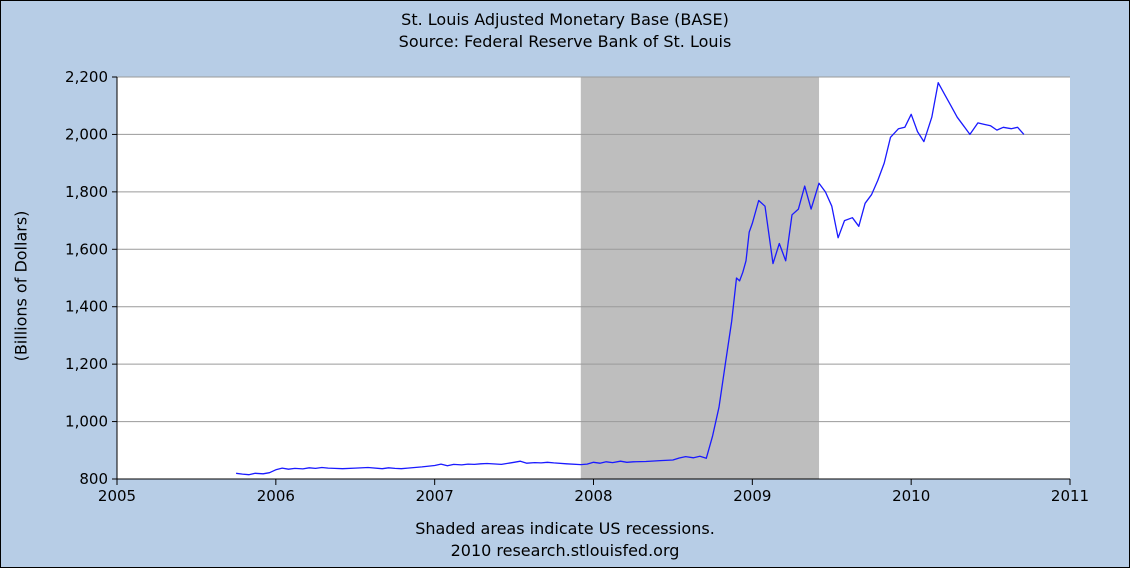 The height and width of the screenshot is (568, 1130). Describe the element at coordinates (435, 496) in the screenshot. I see `x-tick-label: 2007` at that location.